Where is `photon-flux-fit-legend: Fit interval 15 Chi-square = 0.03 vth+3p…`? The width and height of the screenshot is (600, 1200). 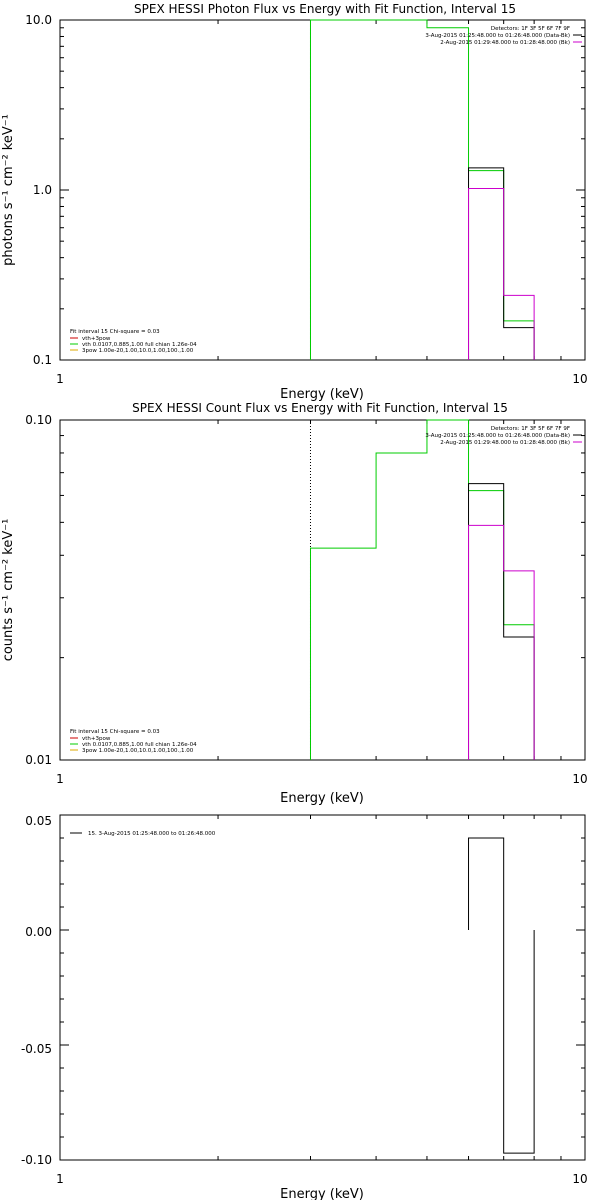 photon-flux-fit-legend: Fit interval 15 Chi-square = 0.03 vth+3p… is located at coordinates (133, 341).